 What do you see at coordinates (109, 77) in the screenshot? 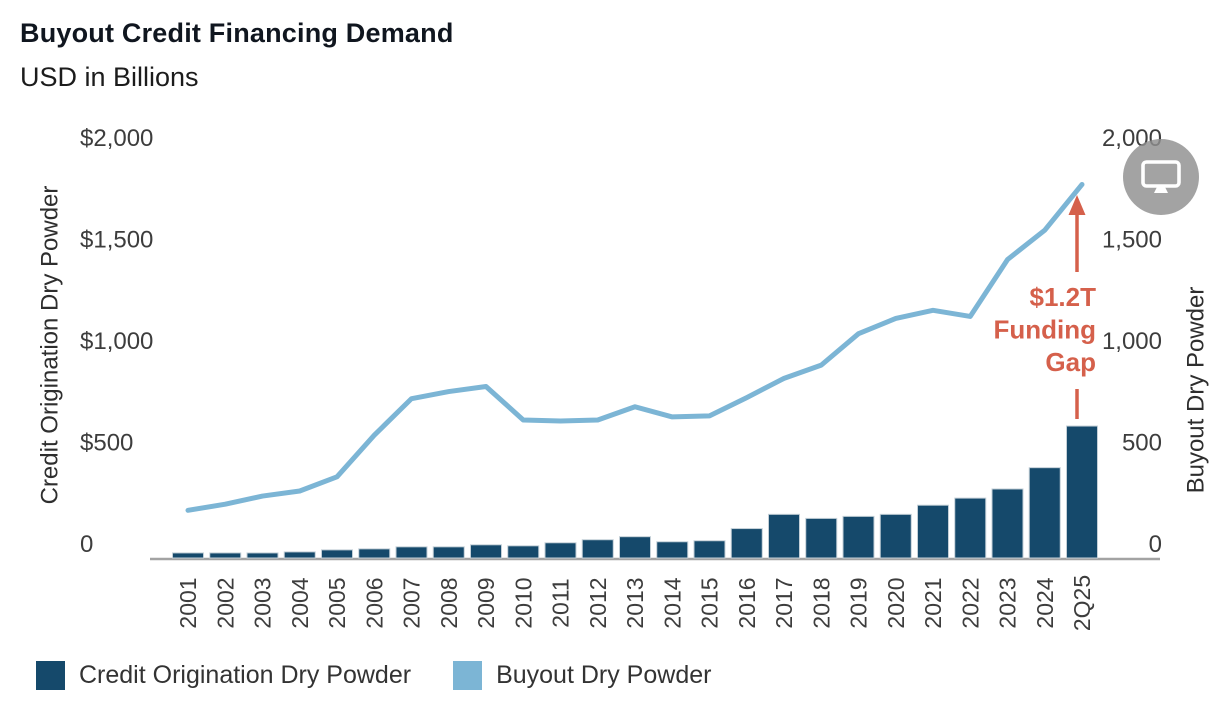
I see `chart-subtitle: USD in Billions` at bounding box center [109, 77].